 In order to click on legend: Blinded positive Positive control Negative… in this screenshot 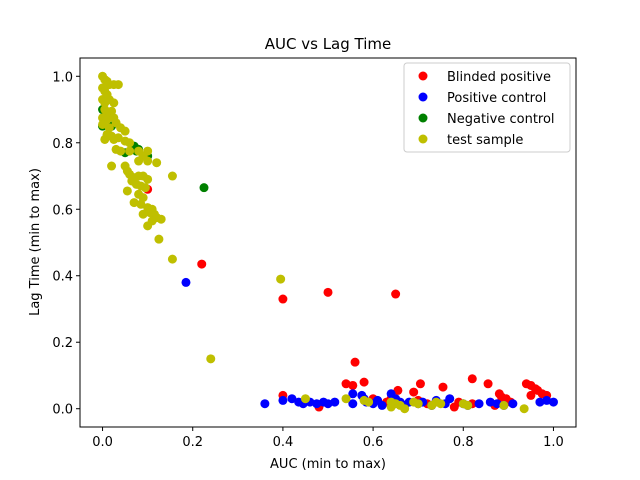, I will do `click(487, 107)`.